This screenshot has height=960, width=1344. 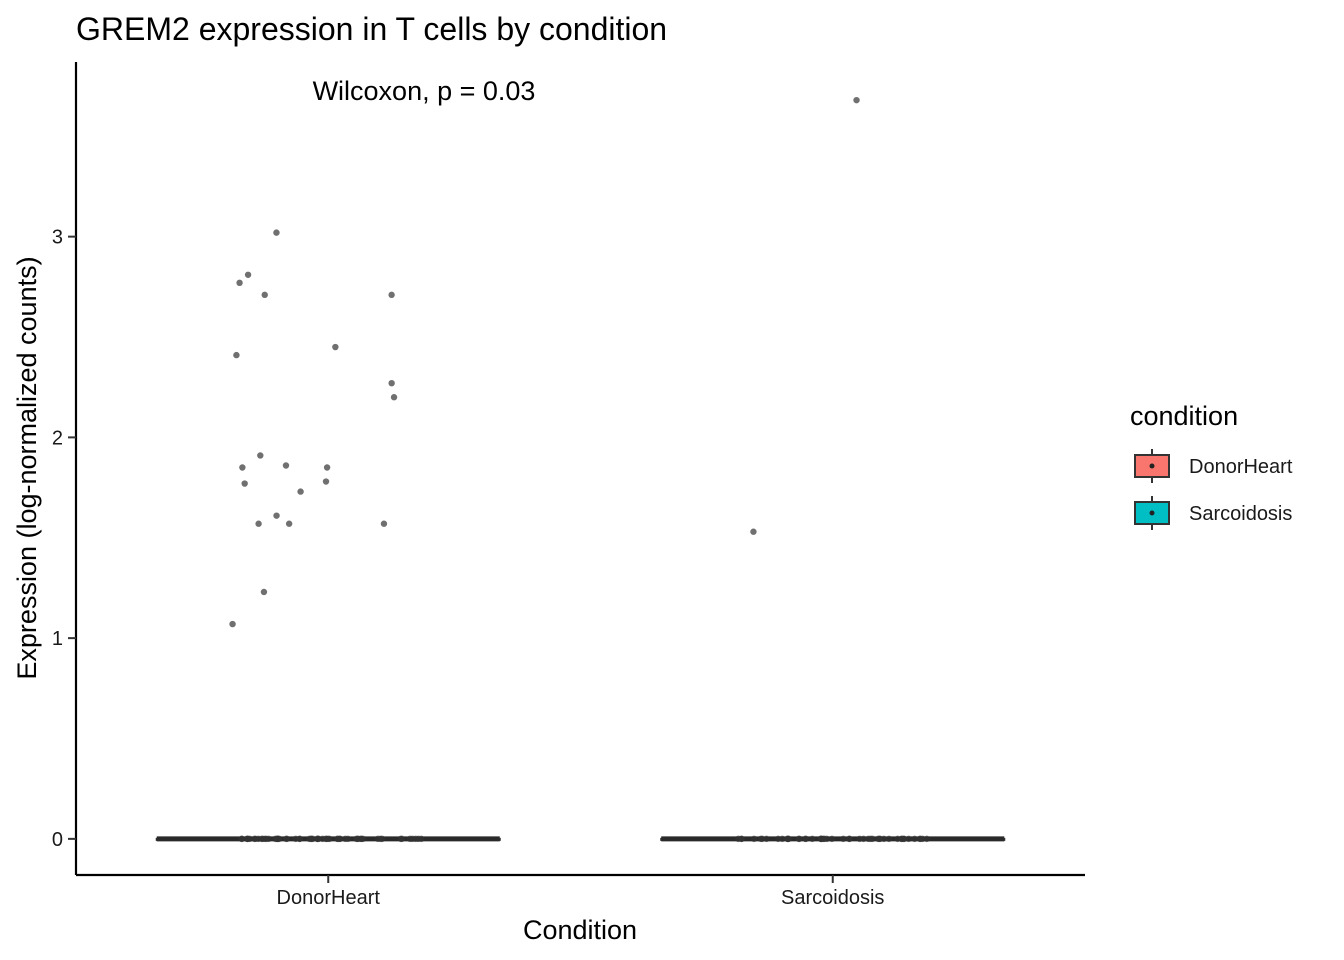 What do you see at coordinates (57, 840) in the screenshot?
I see `y-tick-label: 0` at bounding box center [57, 840].